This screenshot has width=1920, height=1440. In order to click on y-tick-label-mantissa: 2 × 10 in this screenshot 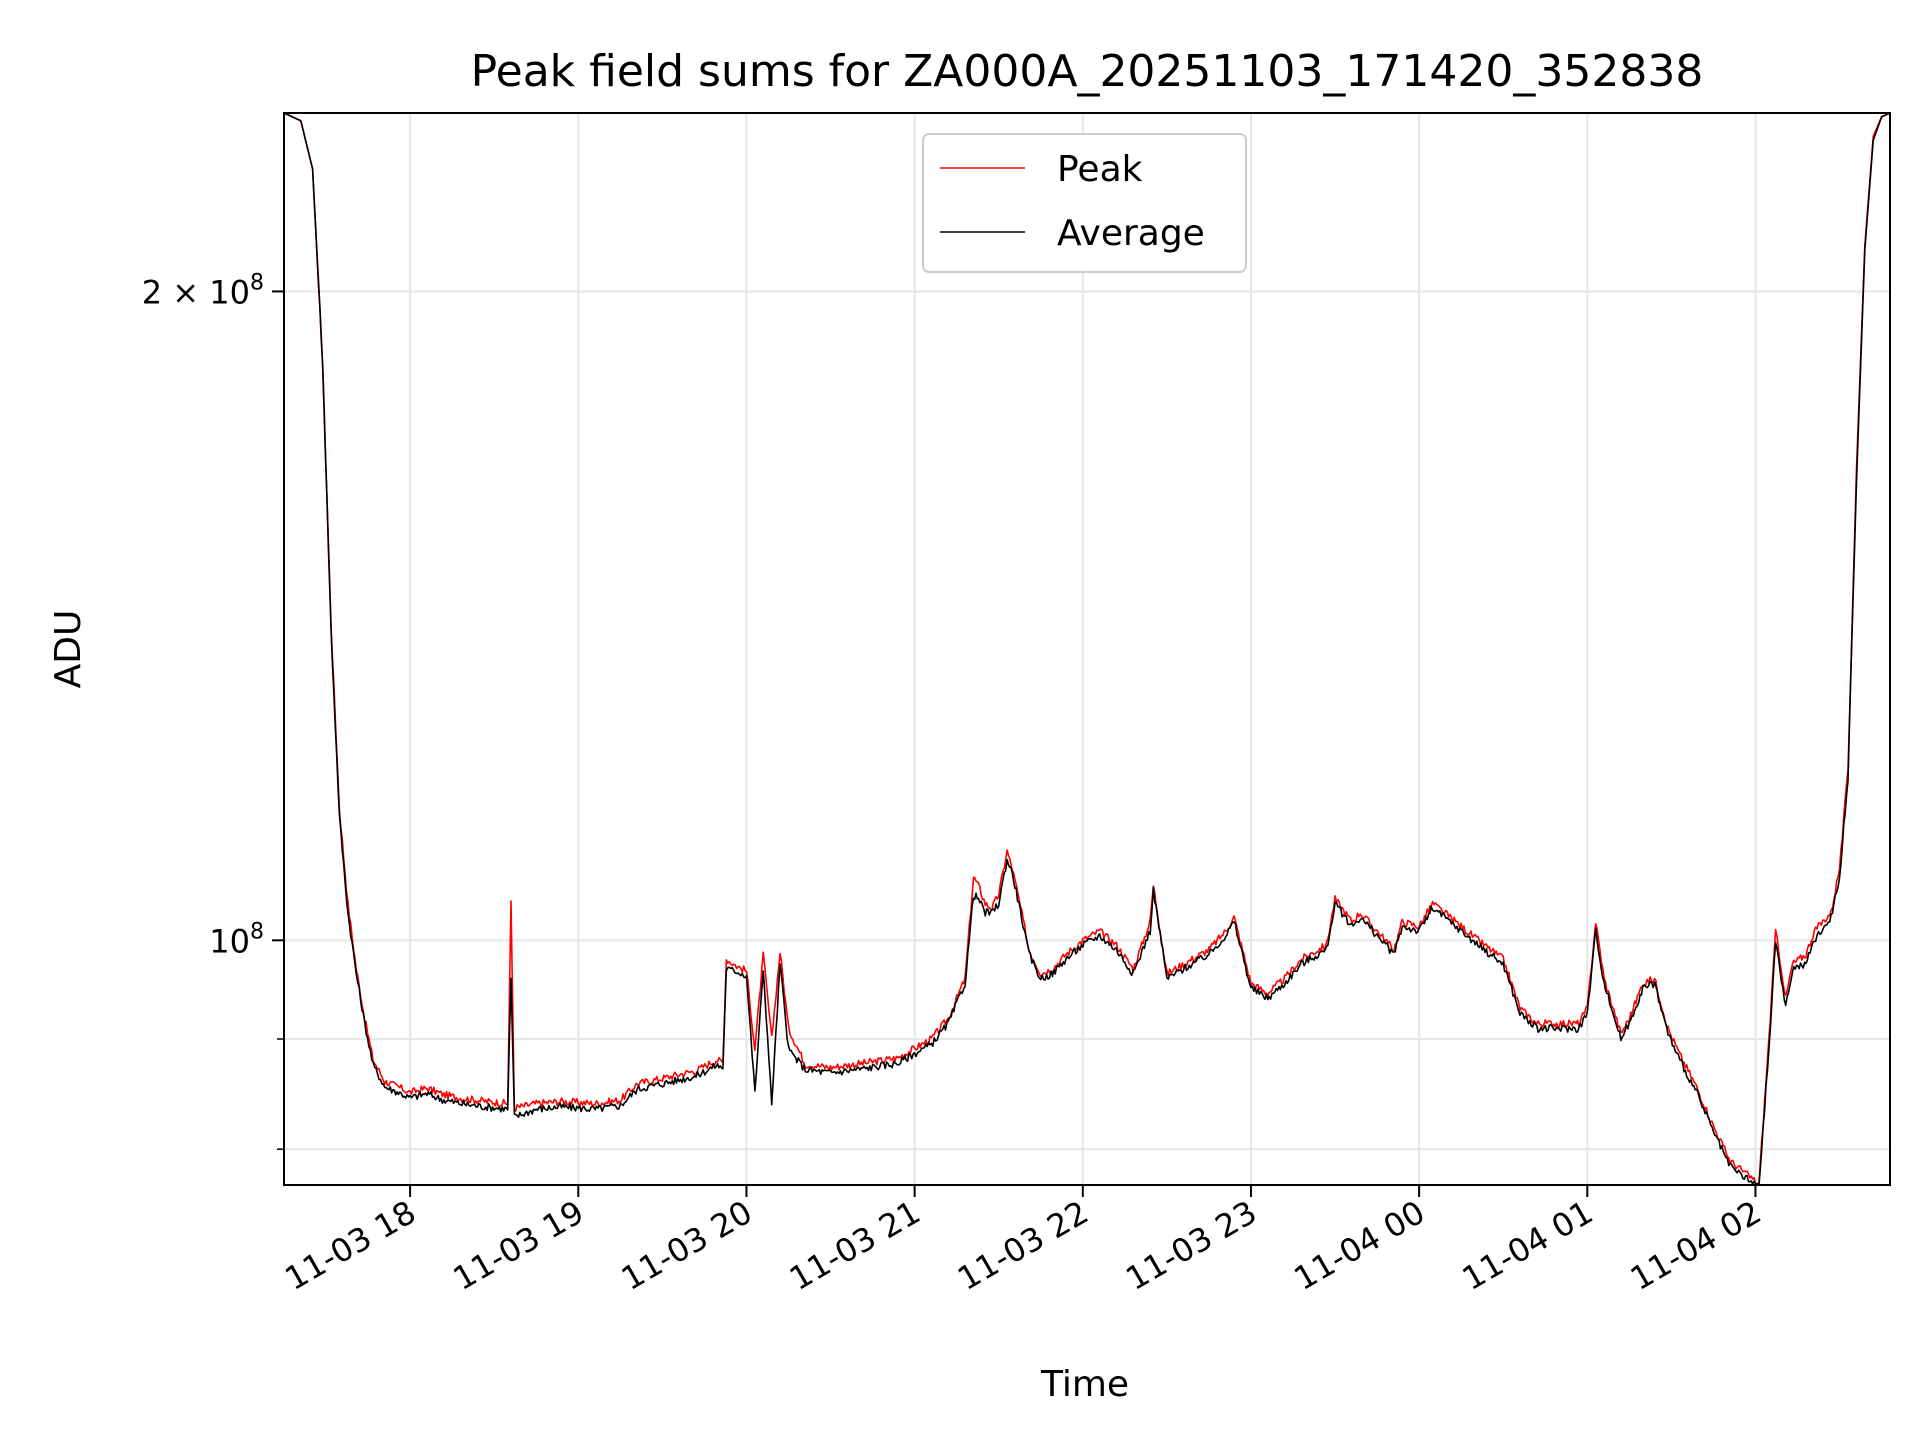, I will do `click(196, 292)`.